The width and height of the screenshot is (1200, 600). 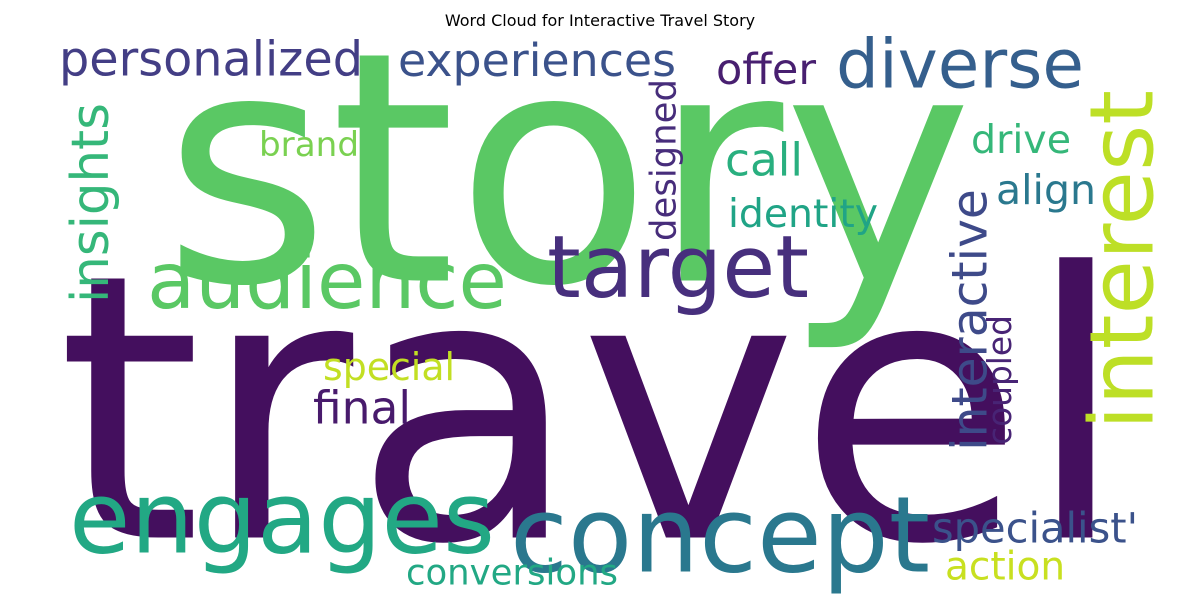 I want to click on word-coupled: coupled, so click(x=1000, y=380).